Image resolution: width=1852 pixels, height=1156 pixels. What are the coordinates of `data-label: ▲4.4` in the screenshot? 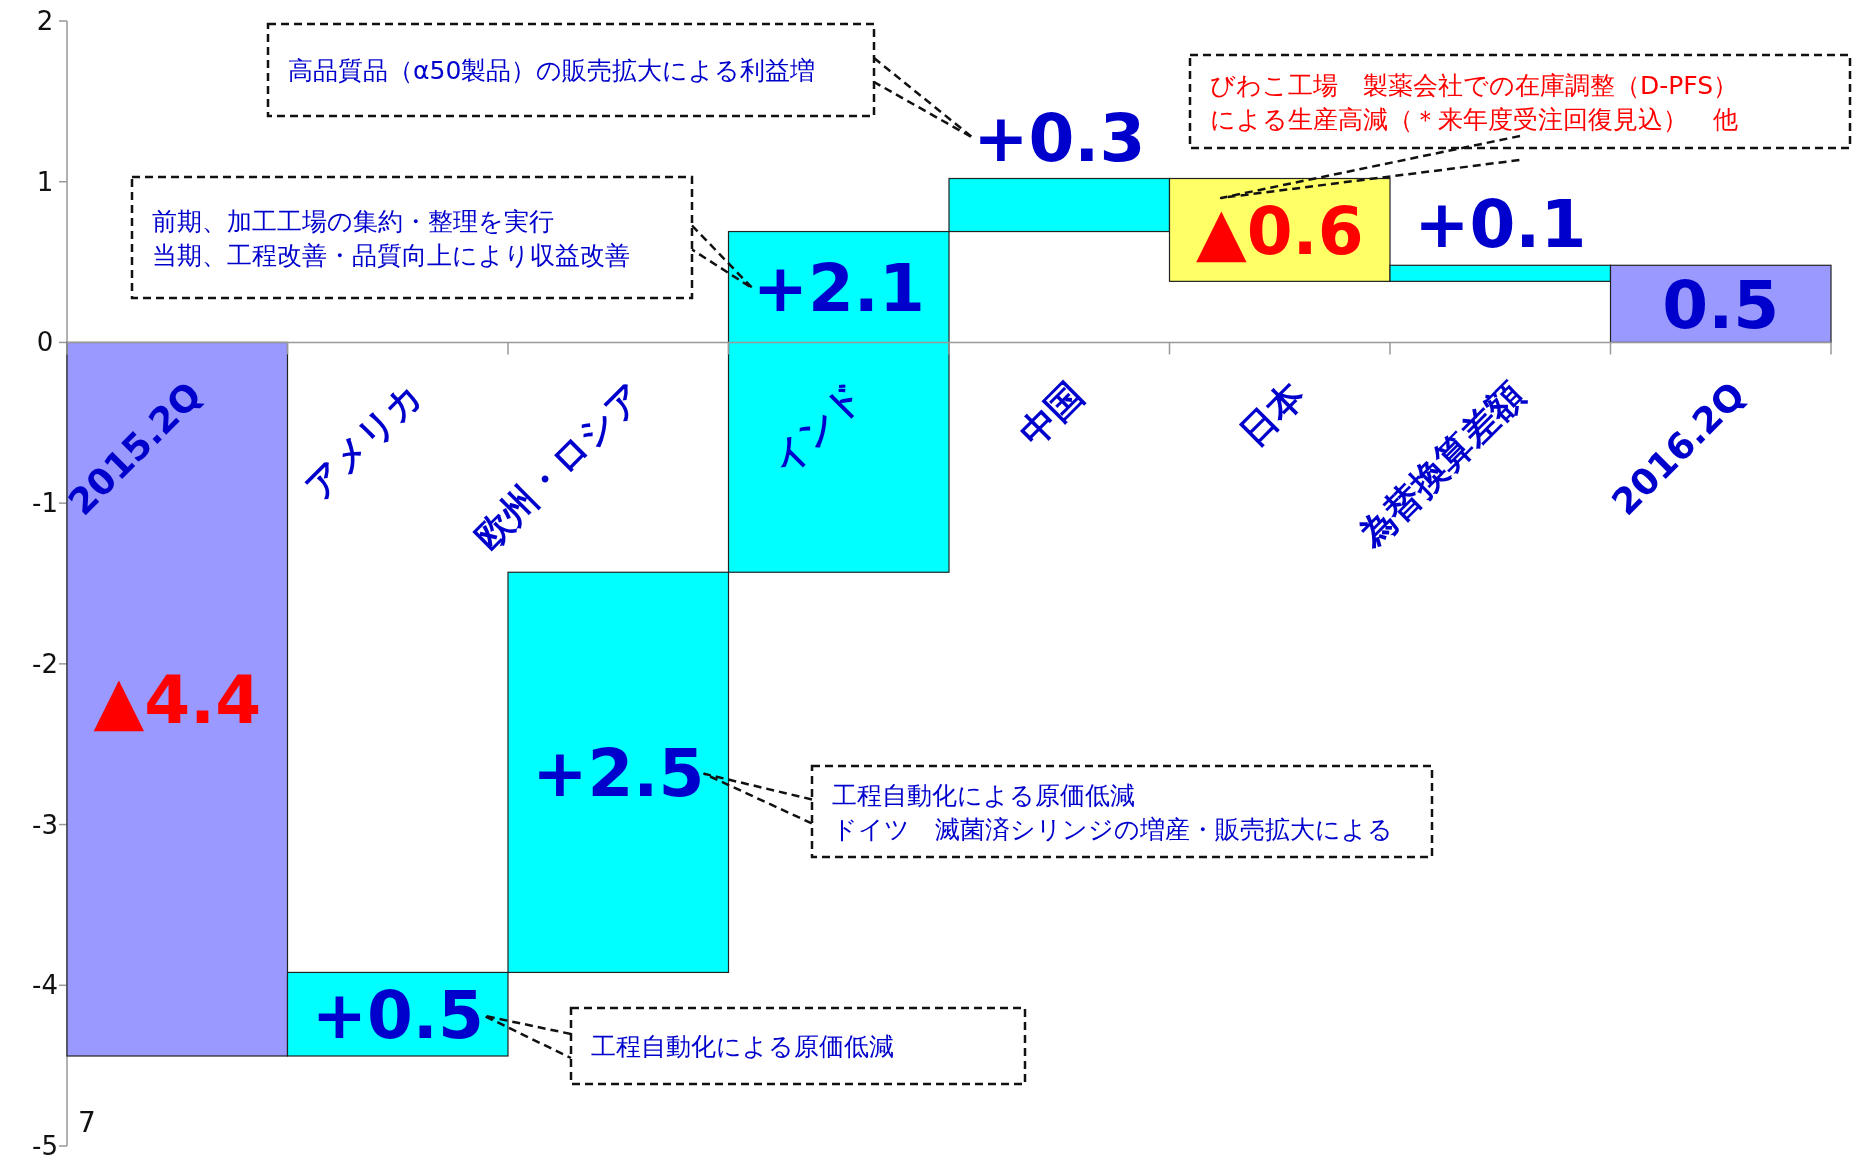 It's located at (177, 701).